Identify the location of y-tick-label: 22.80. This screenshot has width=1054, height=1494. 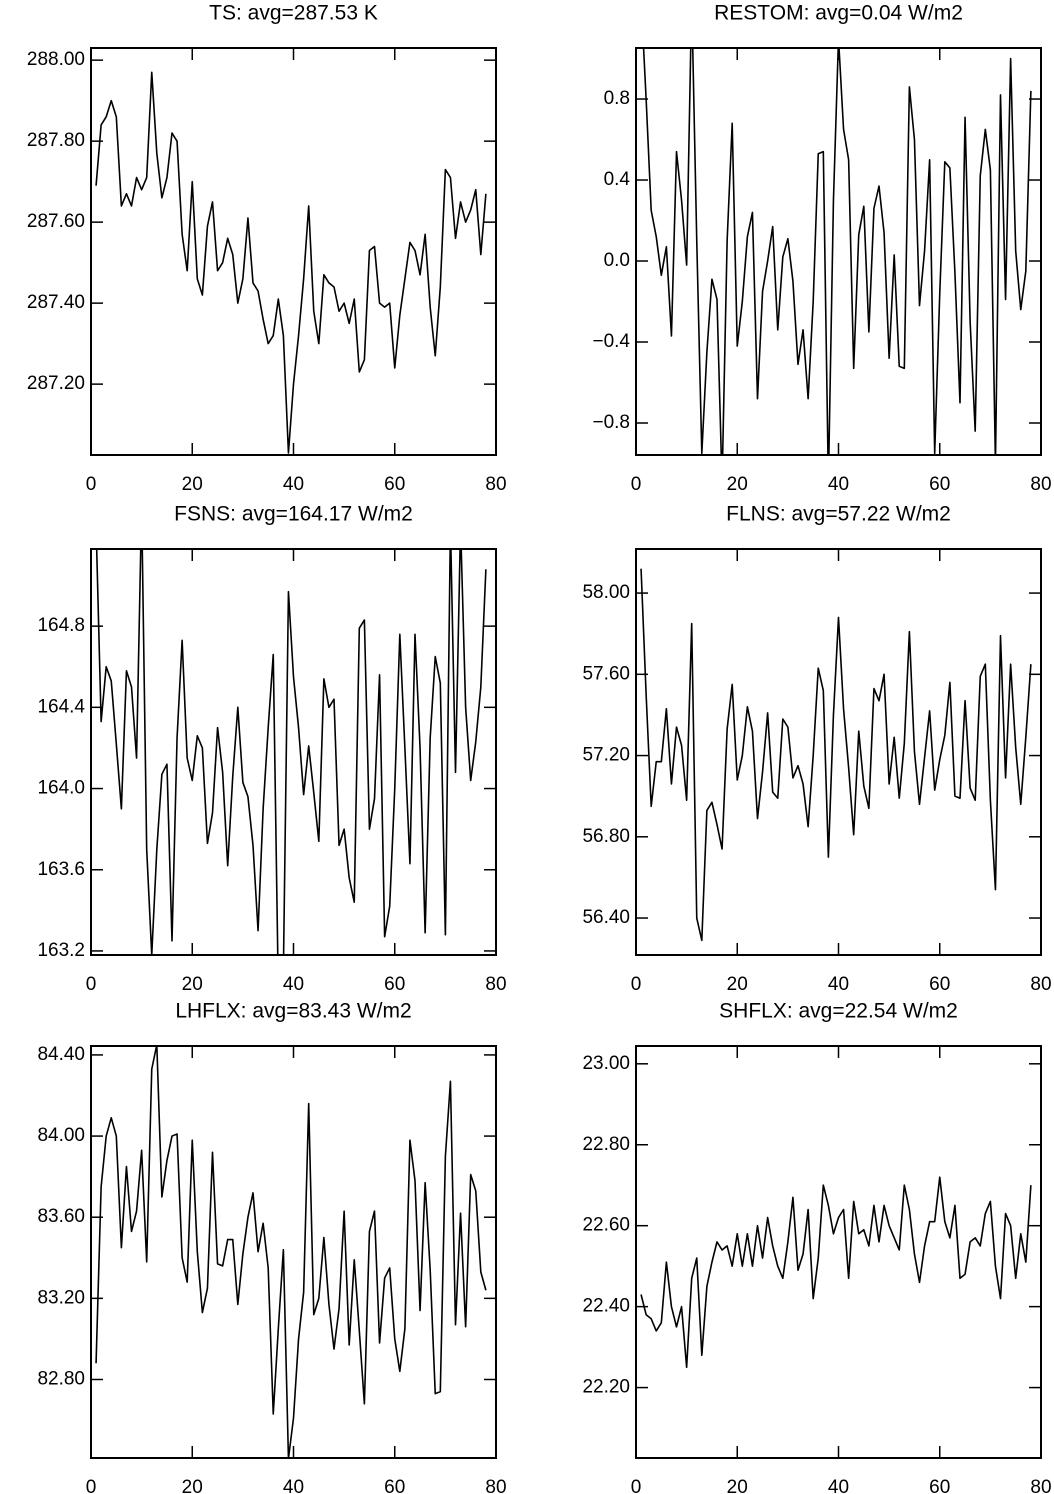
(606, 1144).